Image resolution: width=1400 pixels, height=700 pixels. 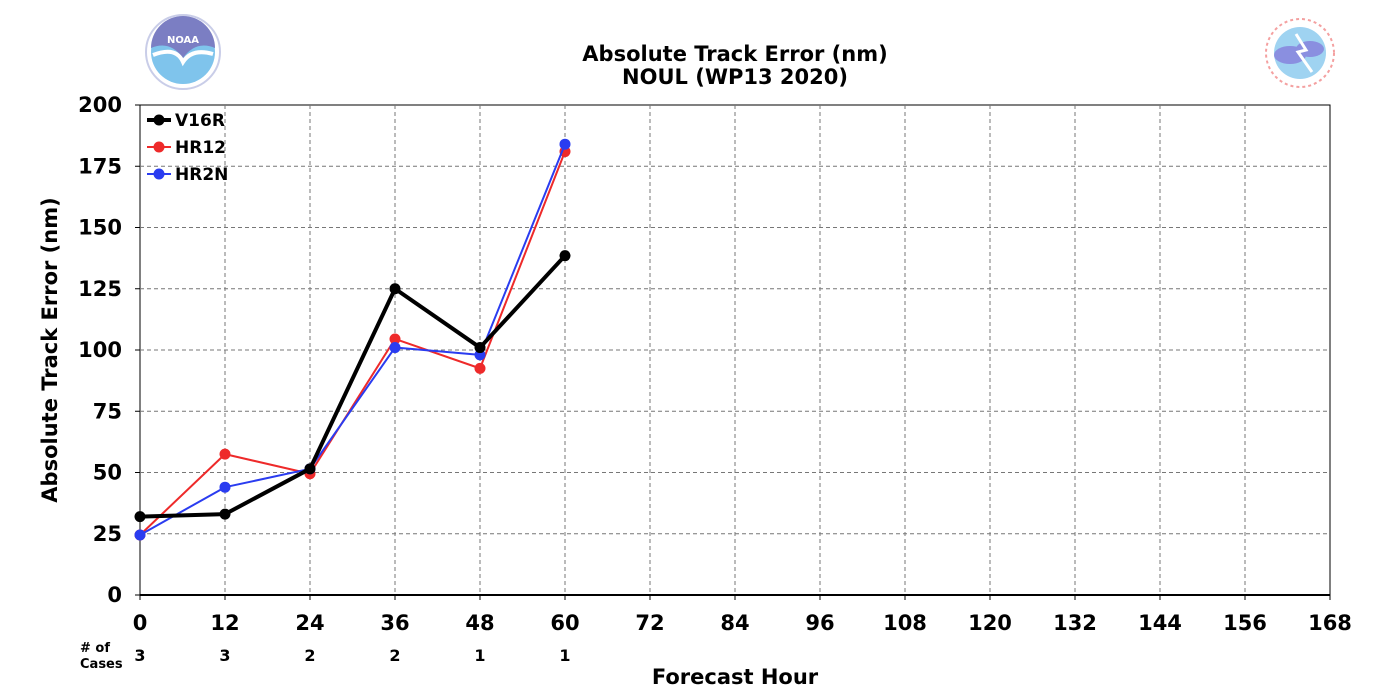 I want to click on legend-marker-hr12, so click(x=159, y=147).